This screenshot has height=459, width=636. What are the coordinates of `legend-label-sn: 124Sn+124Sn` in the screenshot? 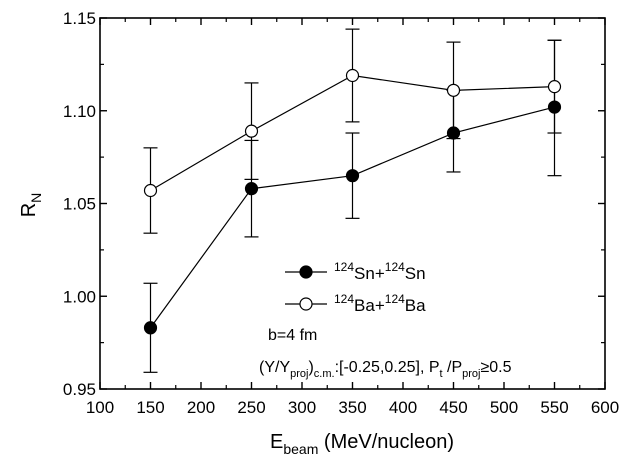 It's located at (380, 271).